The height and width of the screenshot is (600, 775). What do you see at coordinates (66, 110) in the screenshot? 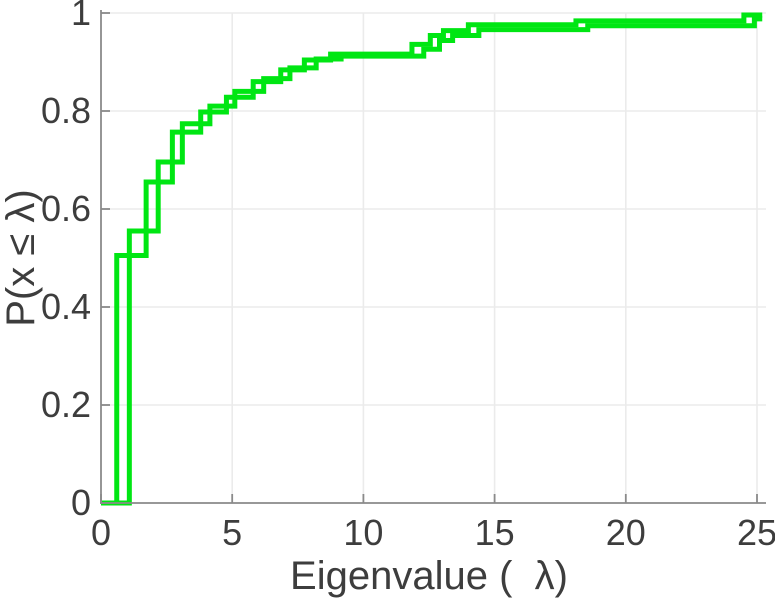
I see `y-tick-label: 0.8` at bounding box center [66, 110].